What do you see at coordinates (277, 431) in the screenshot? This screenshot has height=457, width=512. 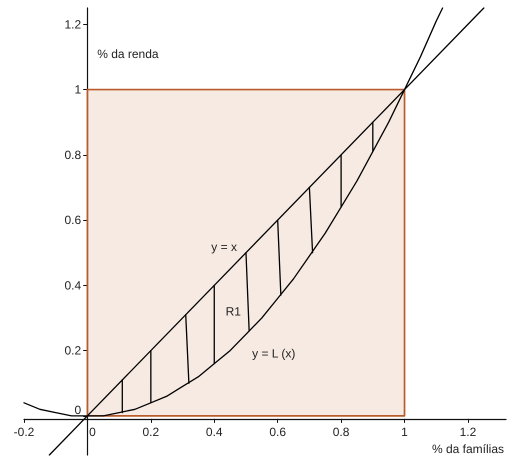 I see `x-tick-label: 0.6` at bounding box center [277, 431].